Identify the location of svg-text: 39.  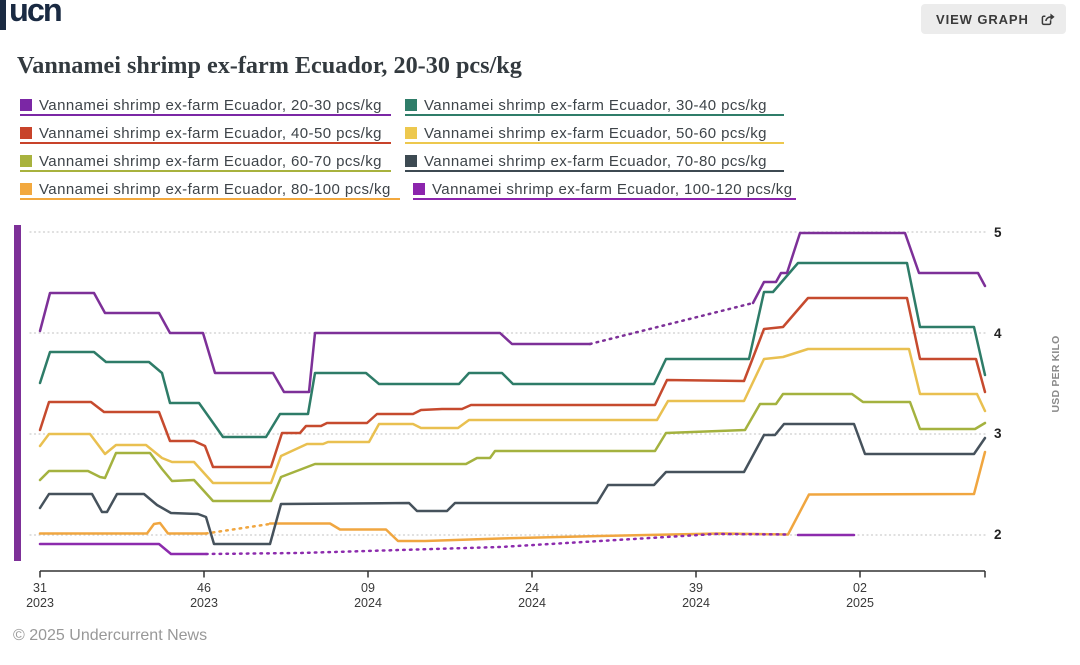
(696, 588).